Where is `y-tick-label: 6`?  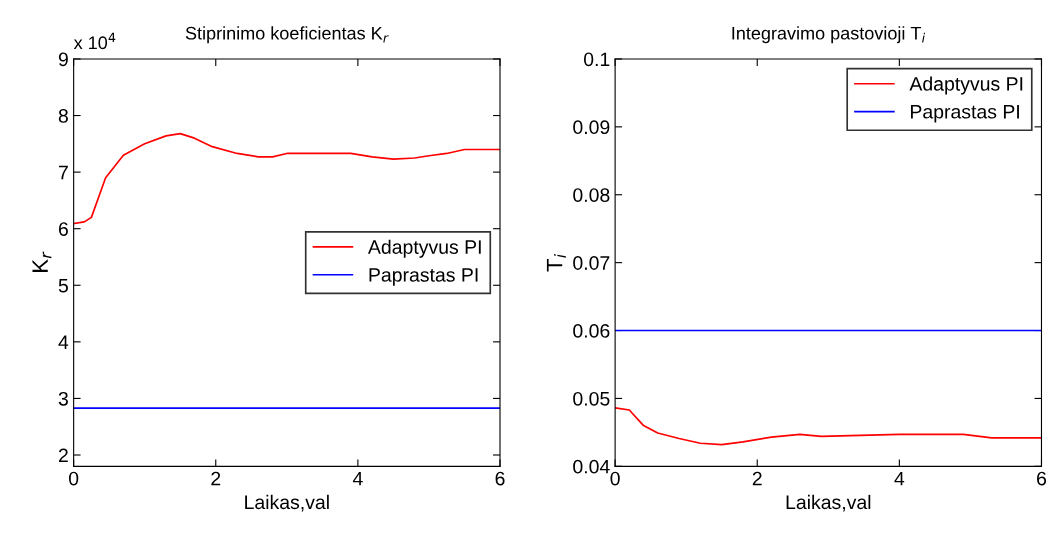 y-tick-label: 6 is located at coordinates (63, 229).